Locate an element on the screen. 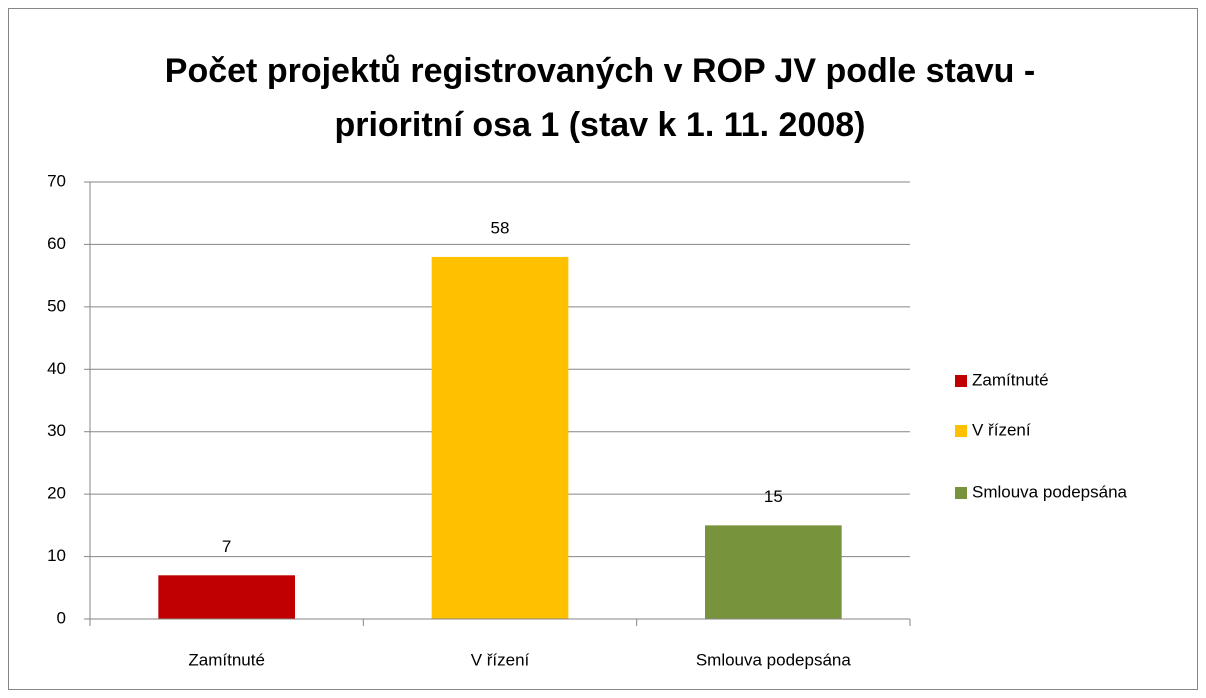  y-tick-label: 20 is located at coordinates (56, 493).